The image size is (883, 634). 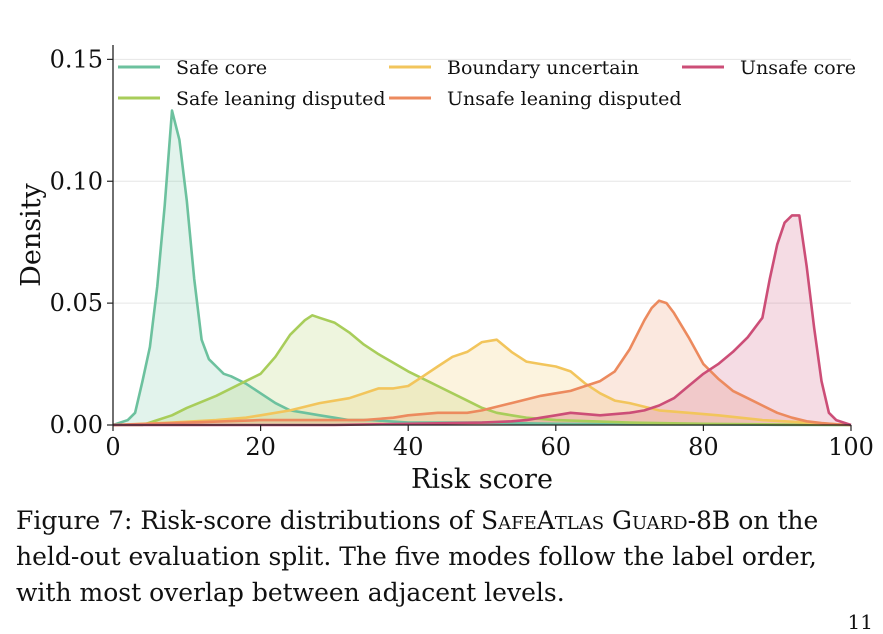 What do you see at coordinates (798, 68) in the screenshot?
I see `legend-label-4: Unsafe core` at bounding box center [798, 68].